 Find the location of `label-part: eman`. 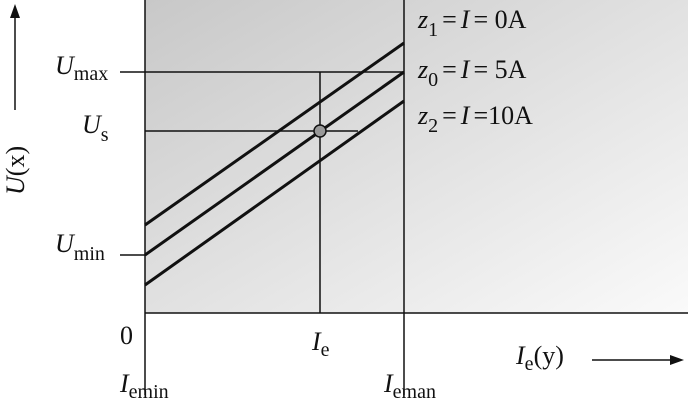

label-part: eman is located at coordinates (414, 392).